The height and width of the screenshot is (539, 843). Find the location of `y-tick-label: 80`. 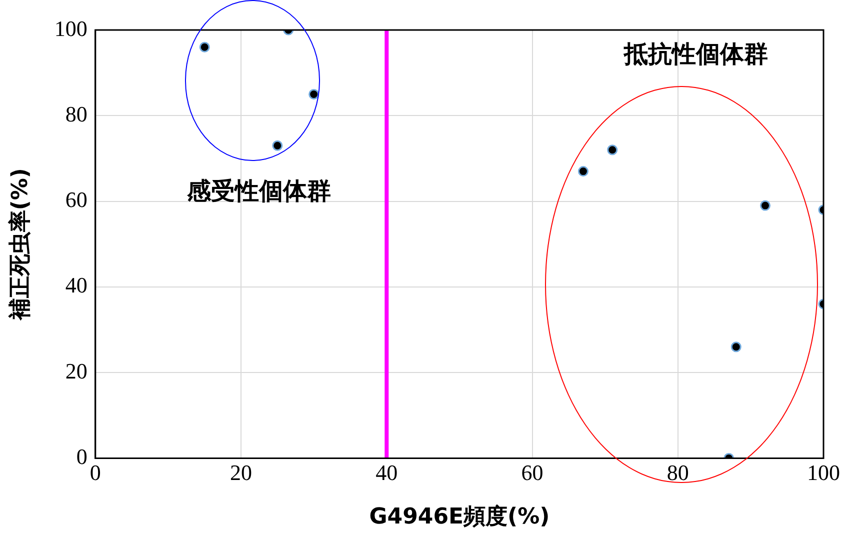

y-tick-label: 80 is located at coordinates (76, 113).